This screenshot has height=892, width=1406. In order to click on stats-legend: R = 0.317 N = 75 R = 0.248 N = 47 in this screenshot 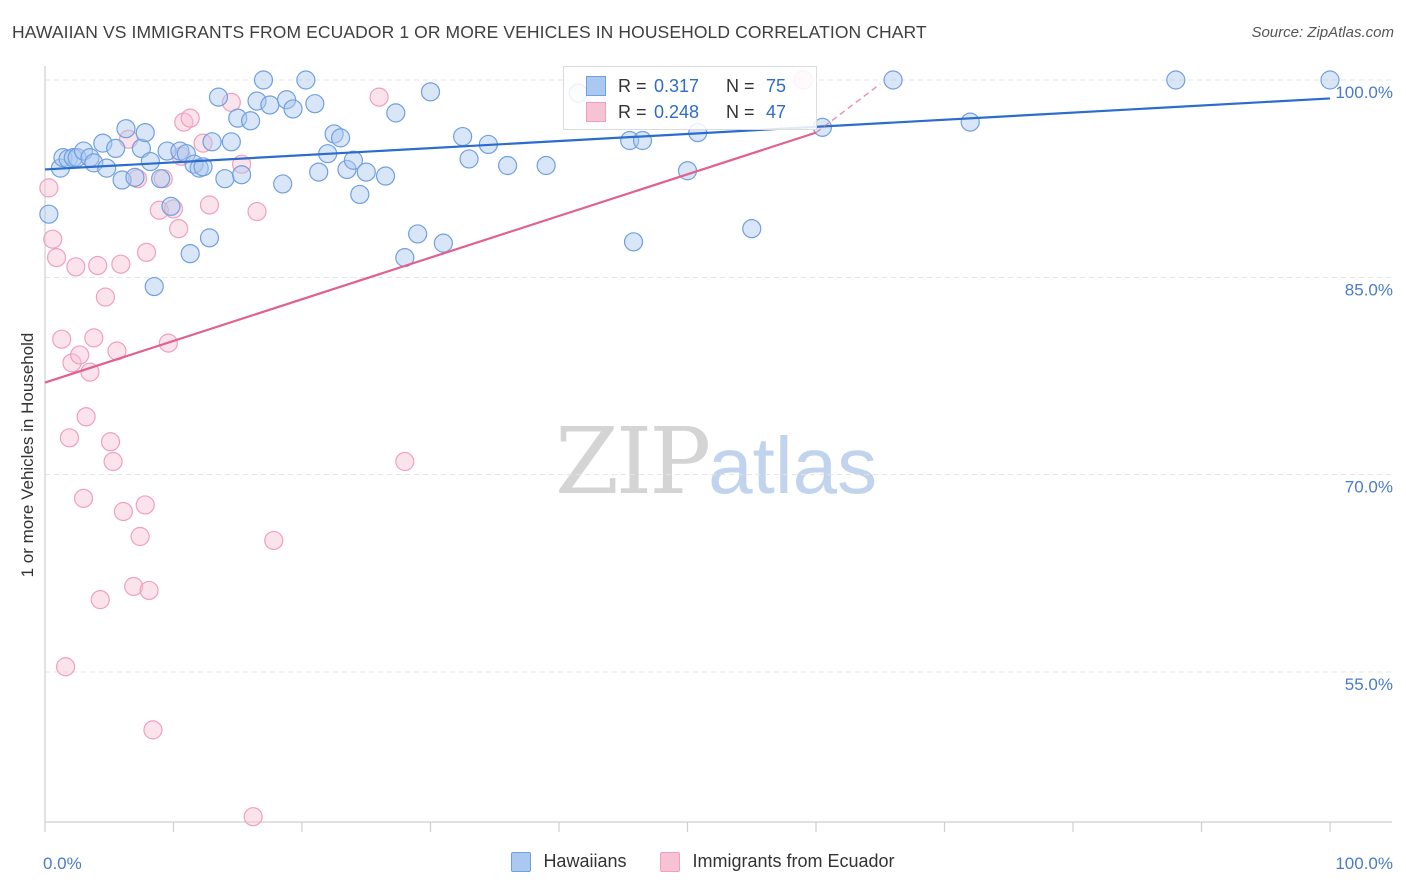, I will do `click(690, 98)`.